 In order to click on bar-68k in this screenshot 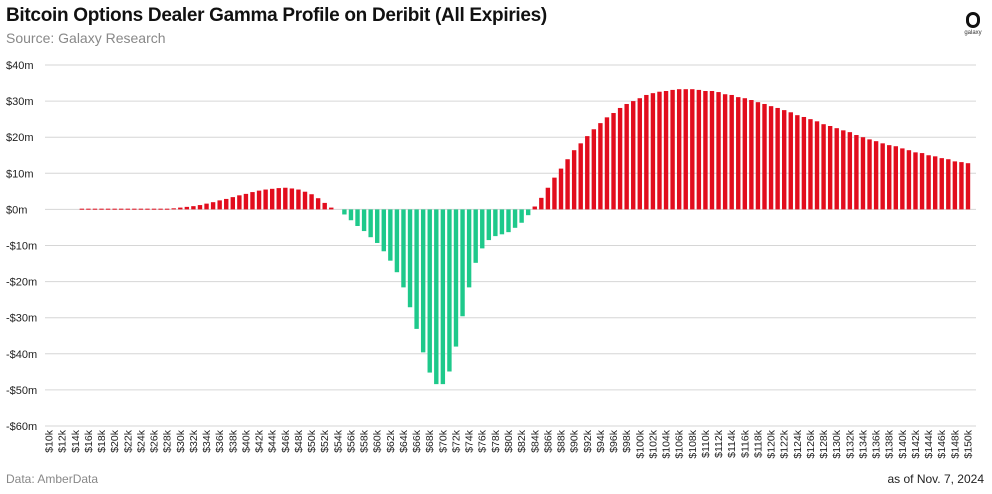, I will do `click(429, 291)`.